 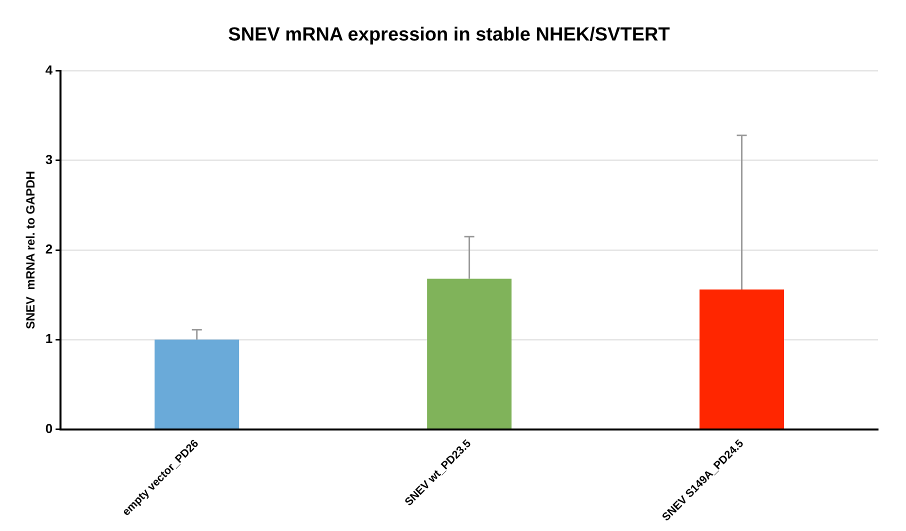 I want to click on y-tick-label: 4, so click(x=49, y=70).